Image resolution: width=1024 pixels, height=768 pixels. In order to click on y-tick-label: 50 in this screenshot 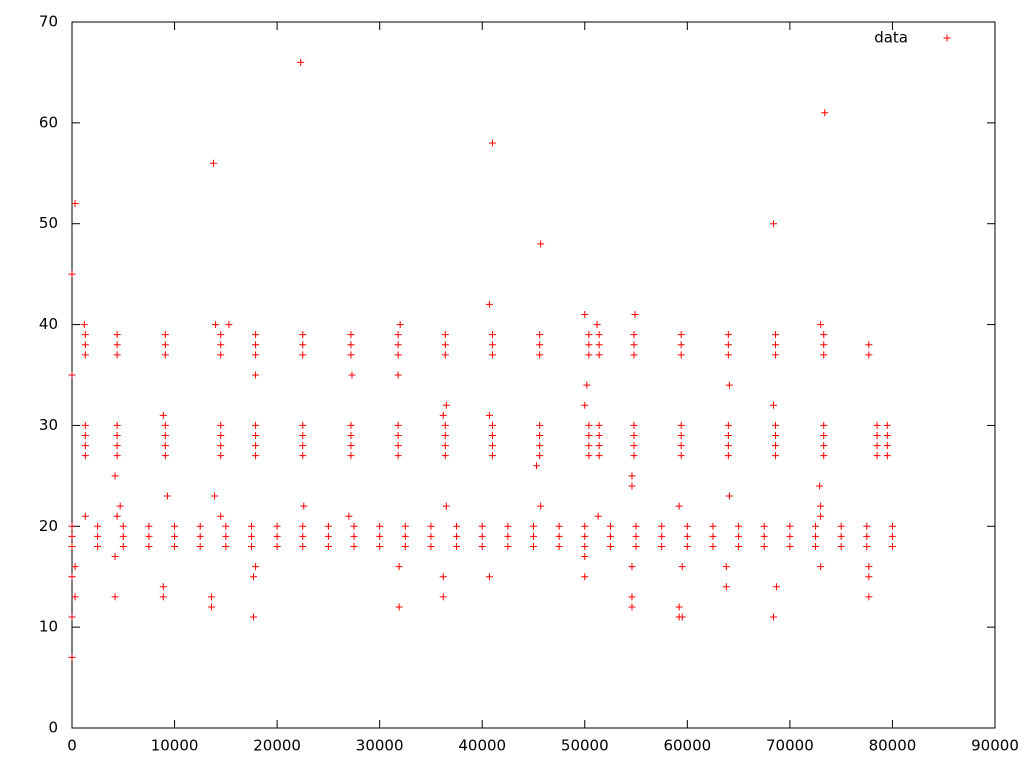, I will do `click(48, 223)`.